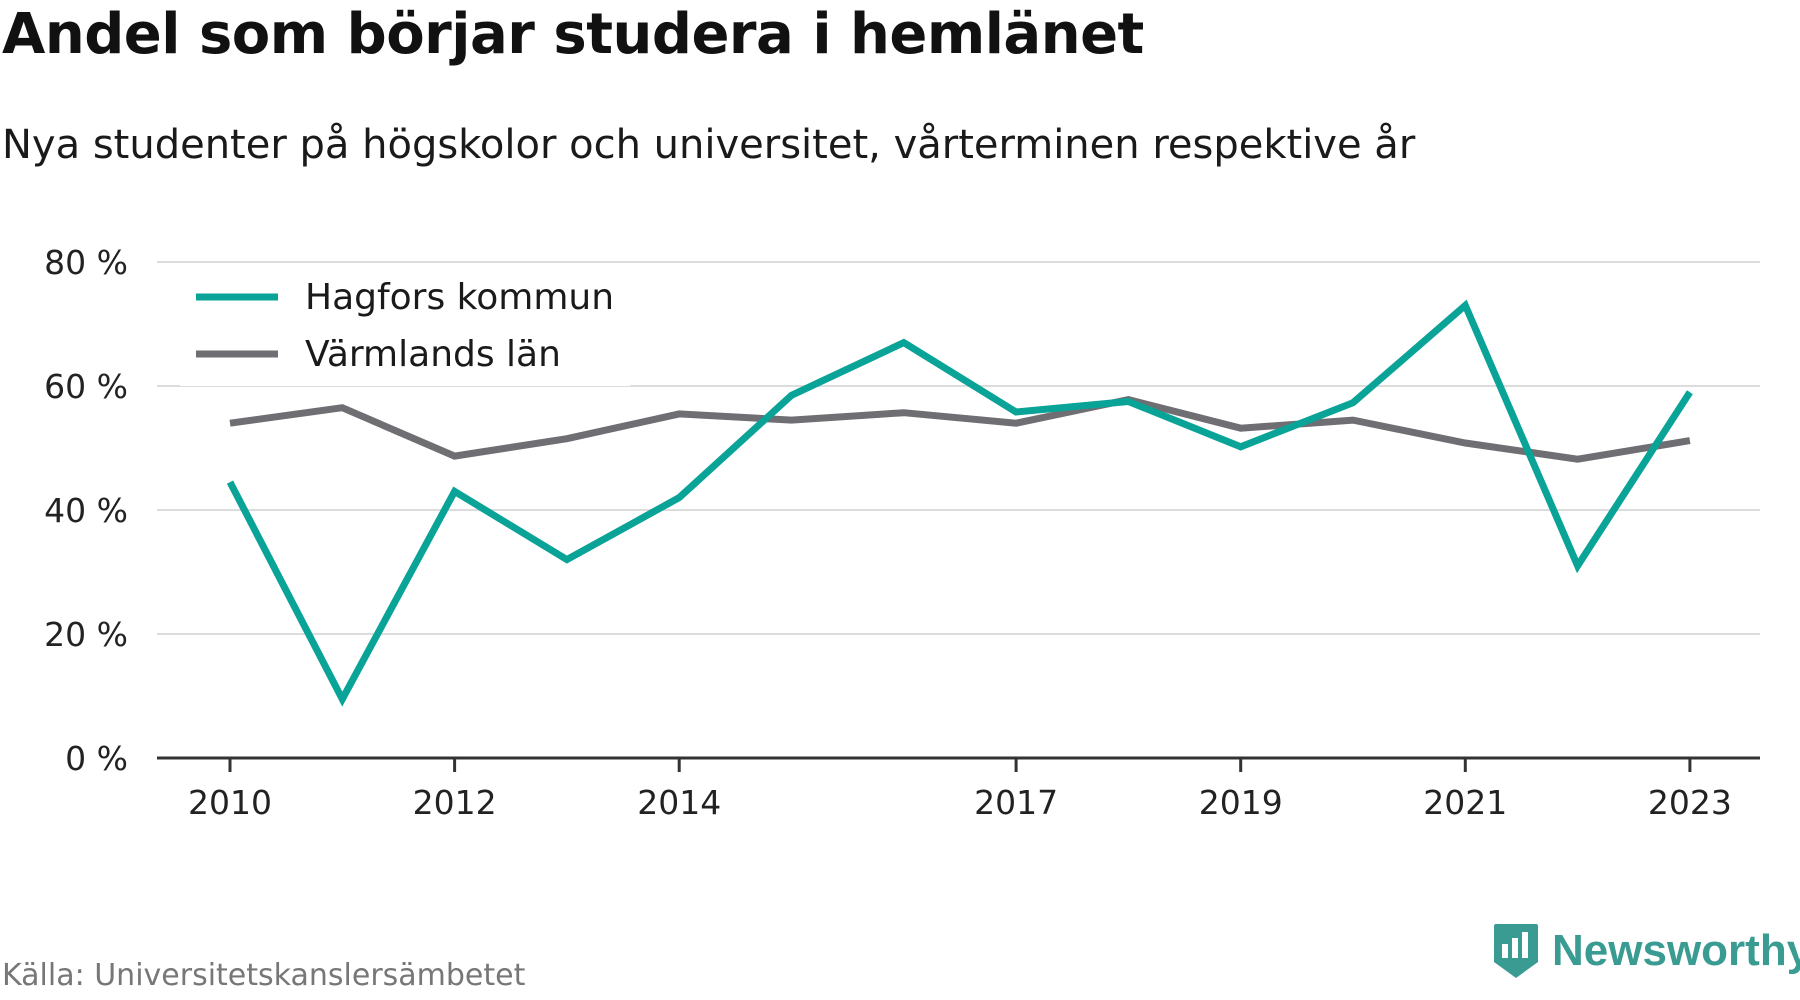 This screenshot has height=1000, width=1800. Describe the element at coordinates (459, 297) in the screenshot. I see `legend-label: Hagfors kommun` at that location.